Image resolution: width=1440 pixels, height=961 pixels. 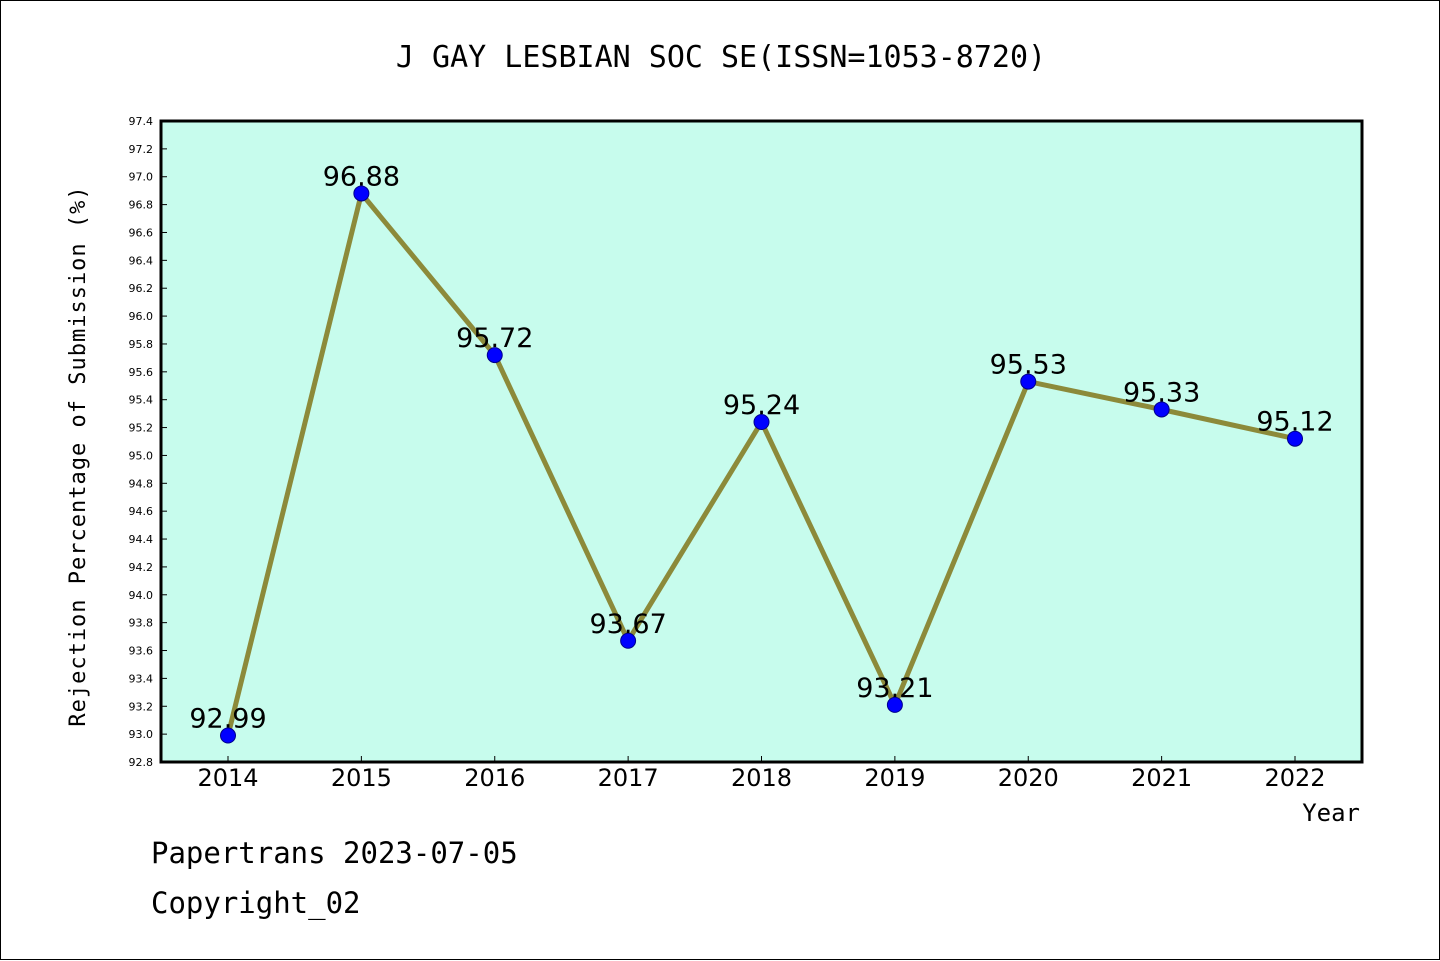 I want to click on y-tick-label: 95.0, so click(x=141, y=455).